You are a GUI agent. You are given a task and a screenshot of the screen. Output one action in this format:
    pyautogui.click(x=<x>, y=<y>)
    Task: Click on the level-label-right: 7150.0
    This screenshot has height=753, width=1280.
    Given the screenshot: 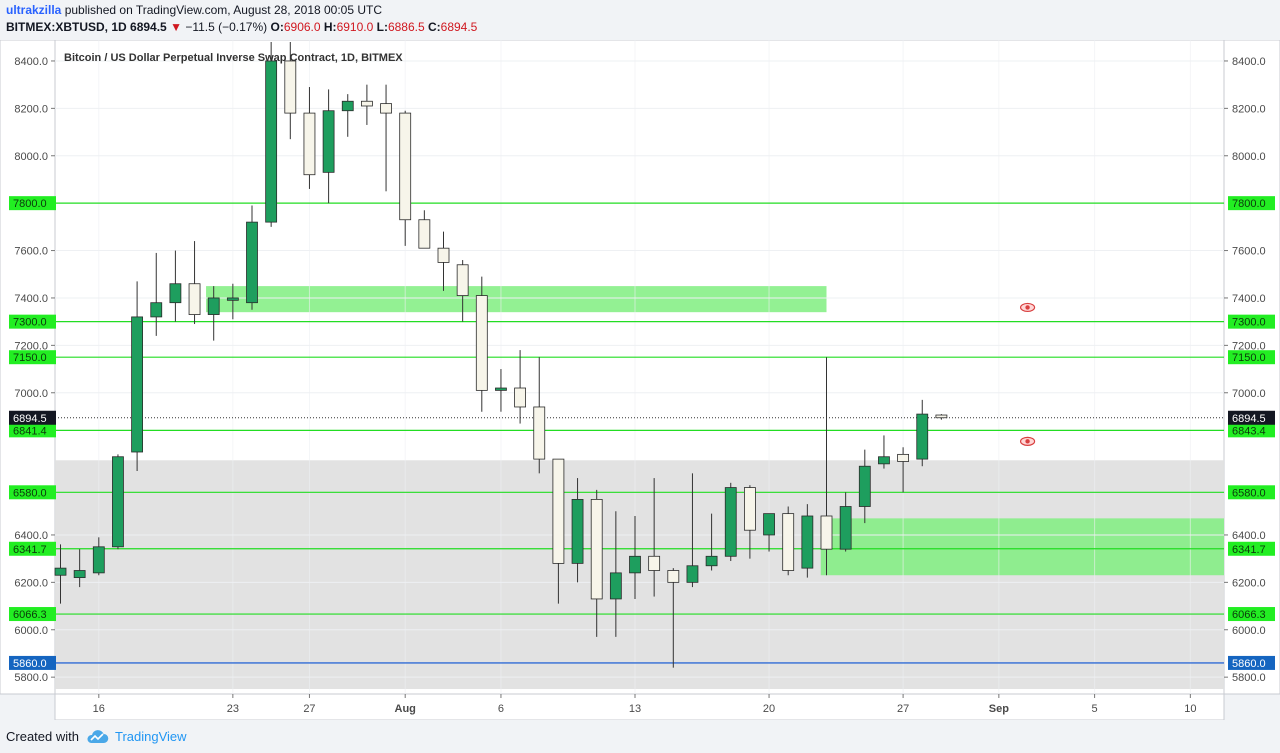 What is the action you would take?
    pyautogui.click(x=1249, y=358)
    